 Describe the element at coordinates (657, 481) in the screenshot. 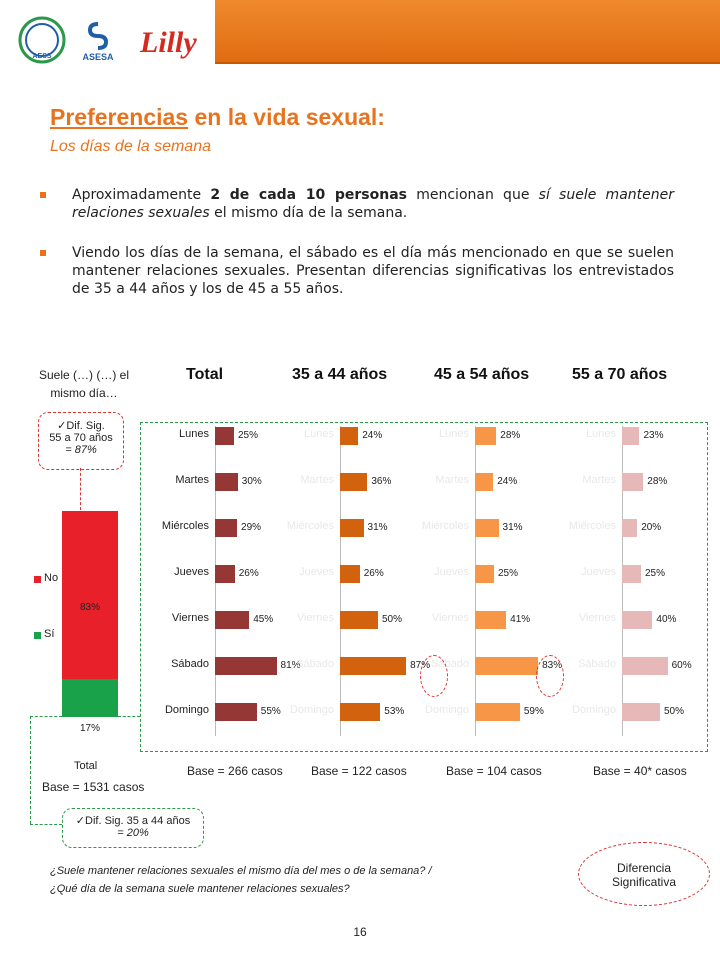

I see `bar-value-label: 28%` at that location.